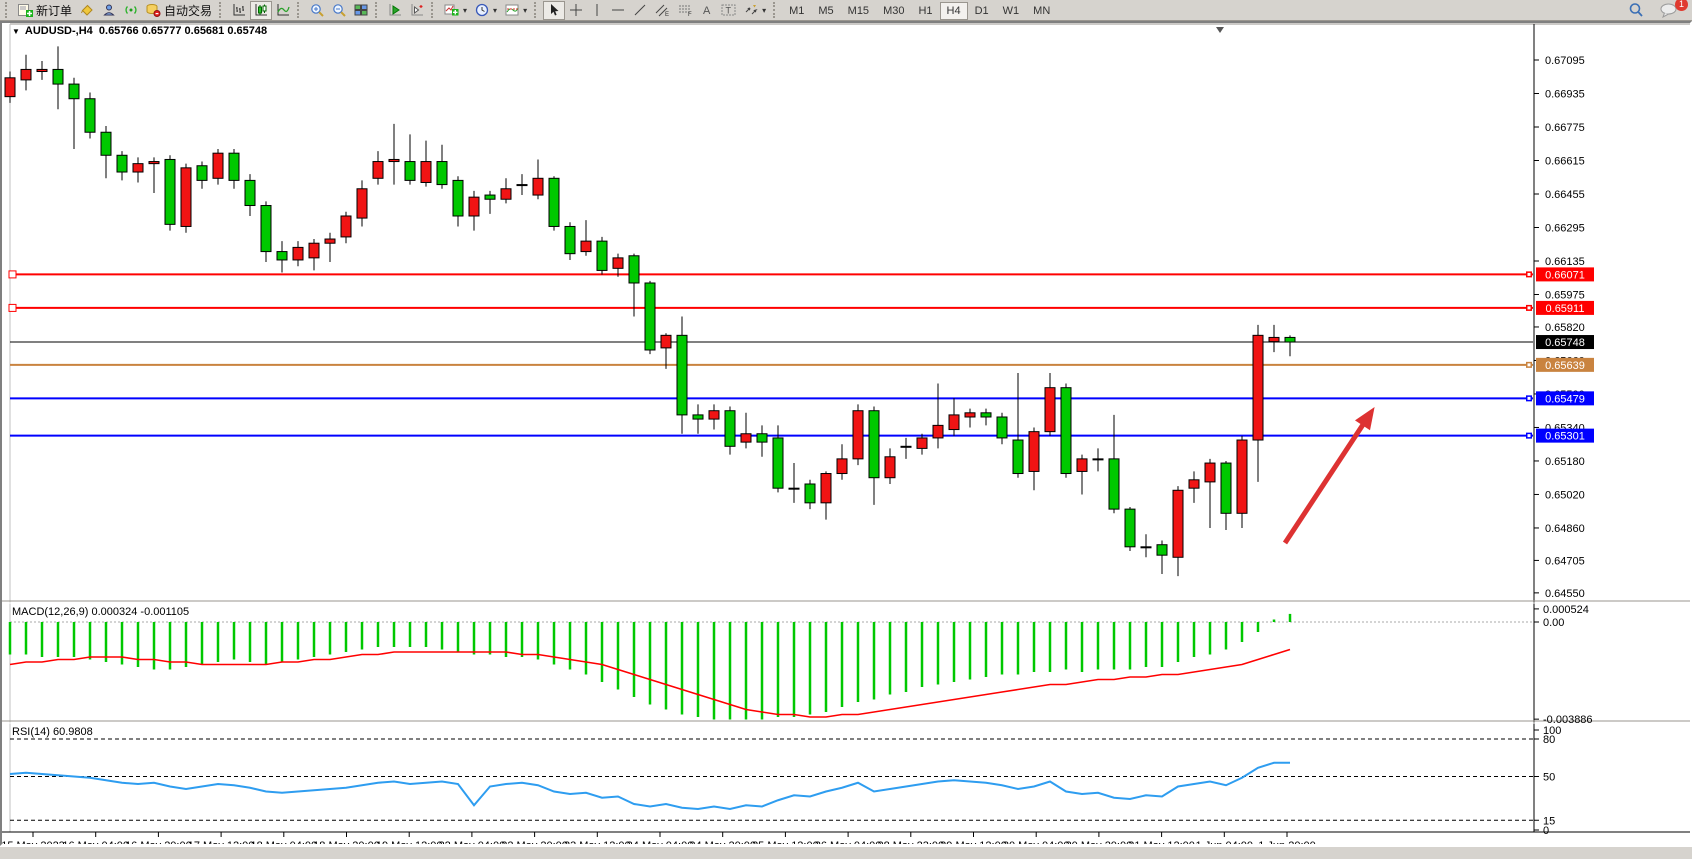  What do you see at coordinates (576, 10) in the screenshot?
I see `crosshair-tool-button` at bounding box center [576, 10].